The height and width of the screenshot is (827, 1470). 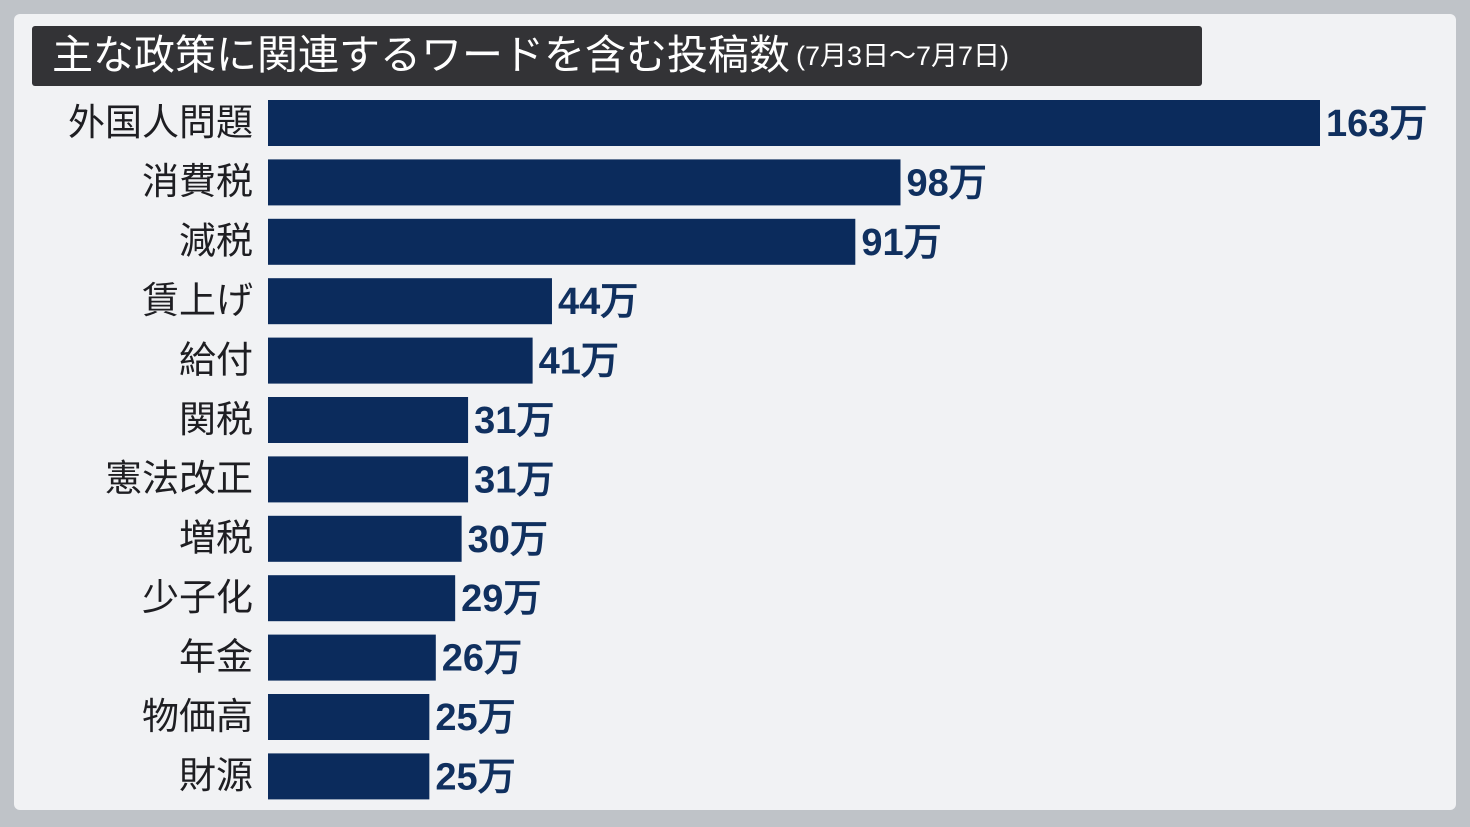 What do you see at coordinates (901, 243) in the screenshot?
I see `value-label: 91万` at bounding box center [901, 243].